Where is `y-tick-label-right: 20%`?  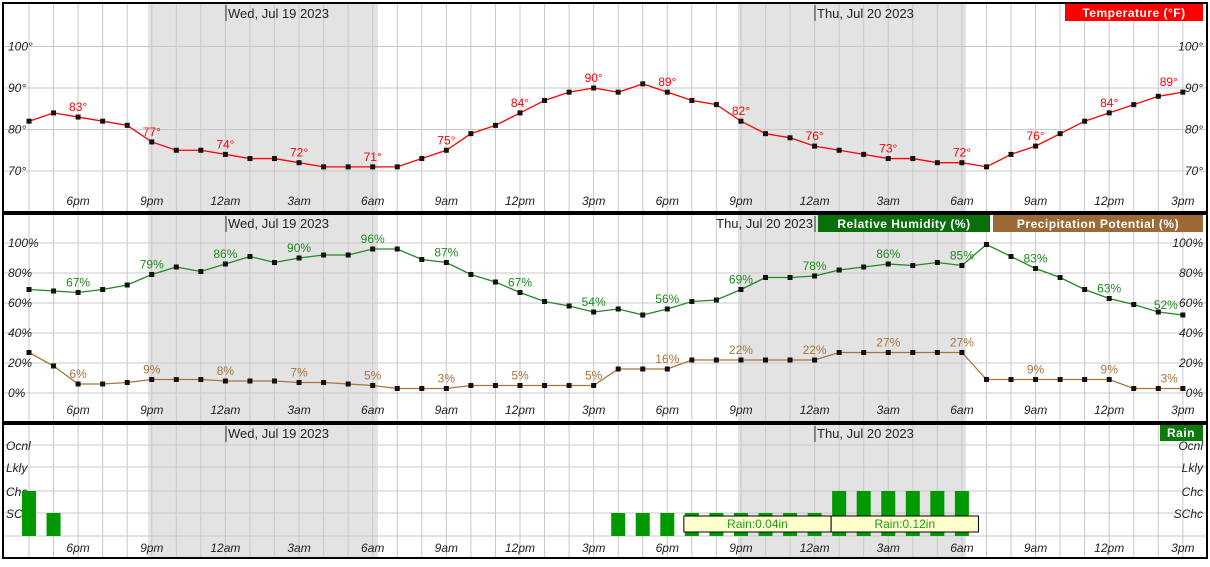 y-tick-label-right: 20% is located at coordinates (1190, 363).